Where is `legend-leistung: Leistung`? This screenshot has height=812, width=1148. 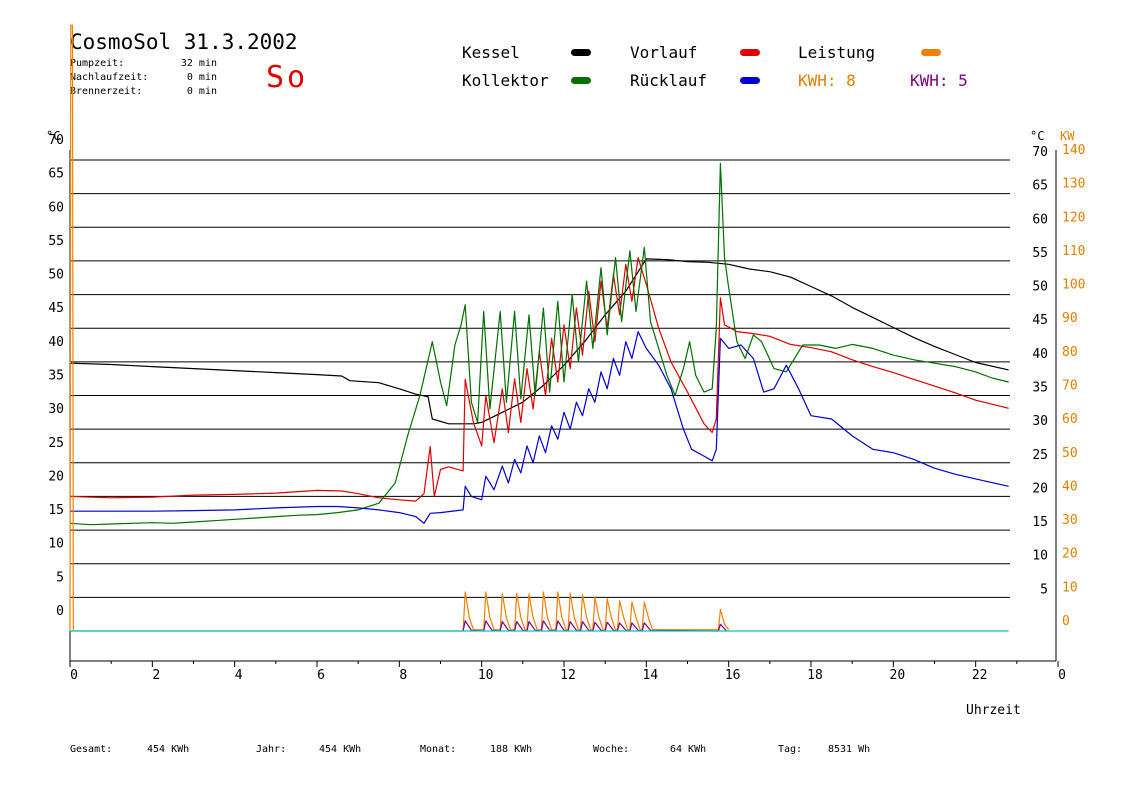 legend-leistung: Leistung is located at coordinates (837, 52).